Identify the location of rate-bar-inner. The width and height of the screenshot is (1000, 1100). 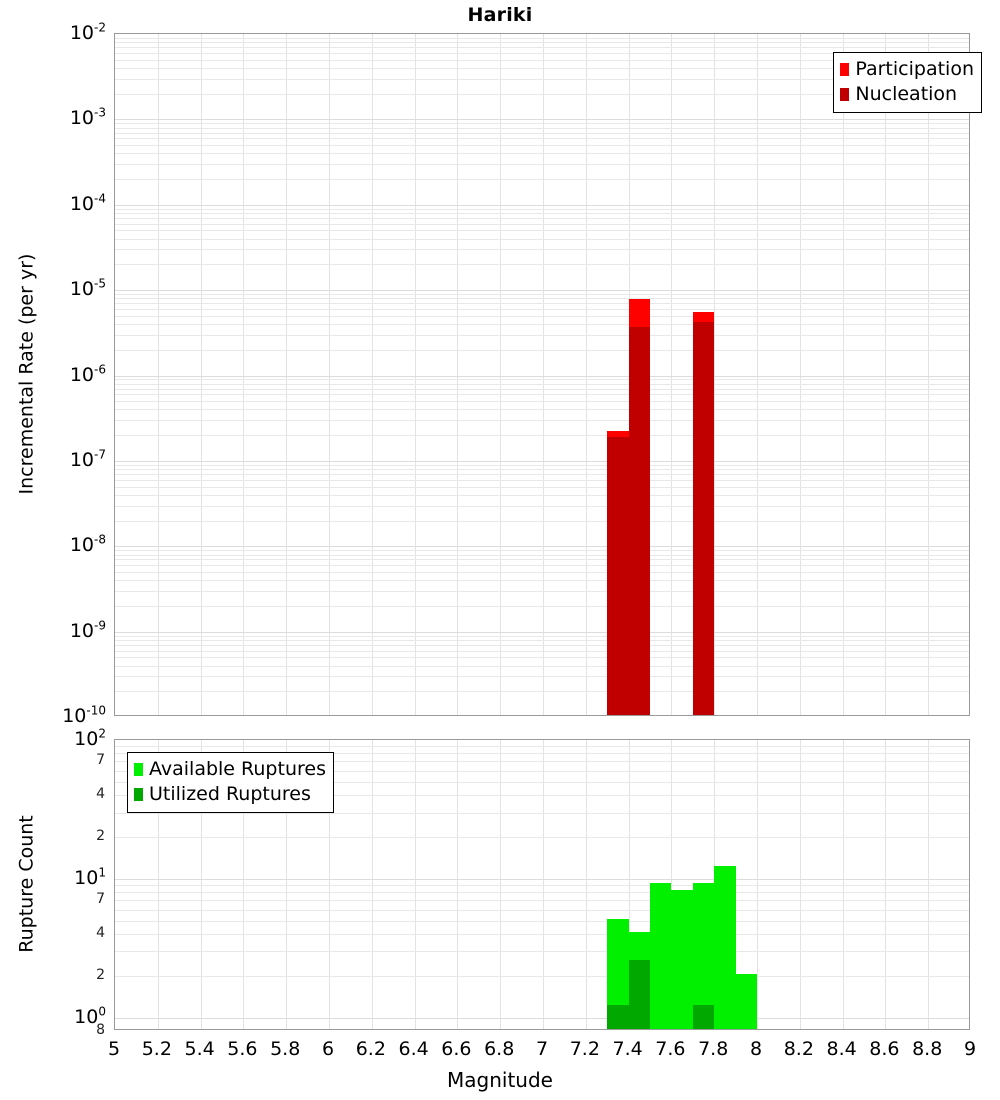
(618, 576).